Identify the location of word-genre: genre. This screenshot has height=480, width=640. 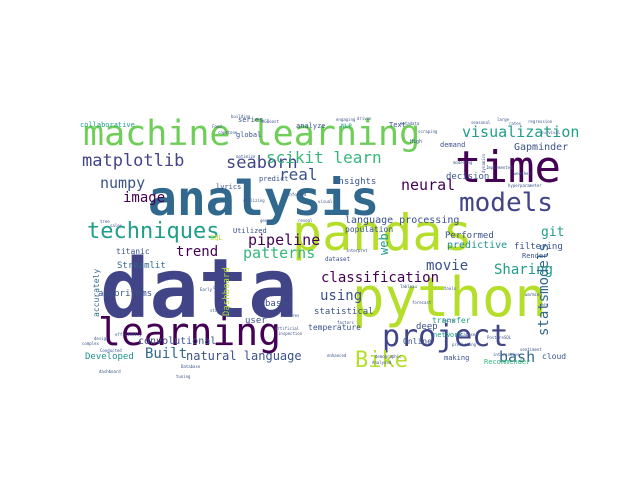
(266, 220).